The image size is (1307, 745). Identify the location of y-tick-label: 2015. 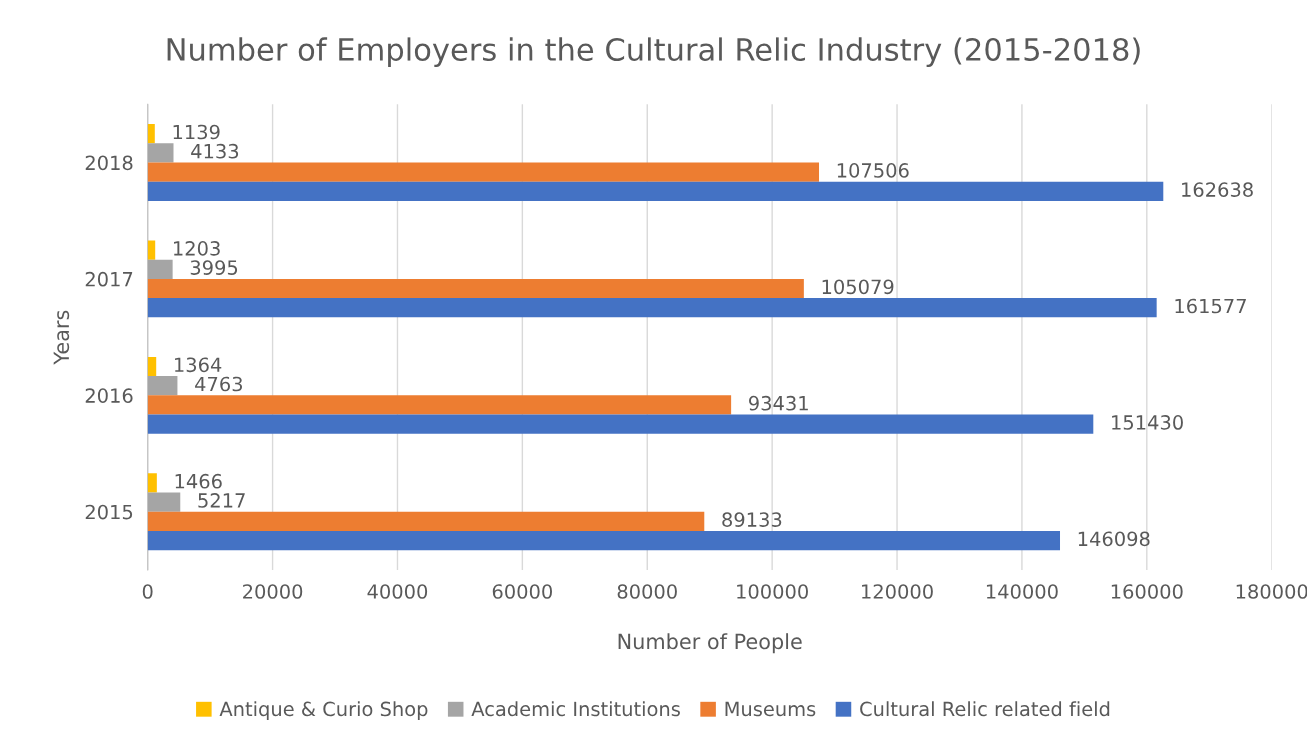
(109, 512).